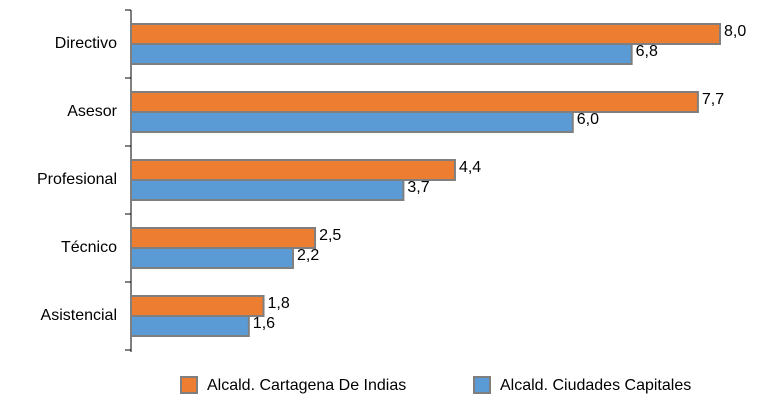 This screenshot has height=401, width=766. What do you see at coordinates (79, 315) in the screenshot?
I see `y-tick-label: Asistencial` at bounding box center [79, 315].